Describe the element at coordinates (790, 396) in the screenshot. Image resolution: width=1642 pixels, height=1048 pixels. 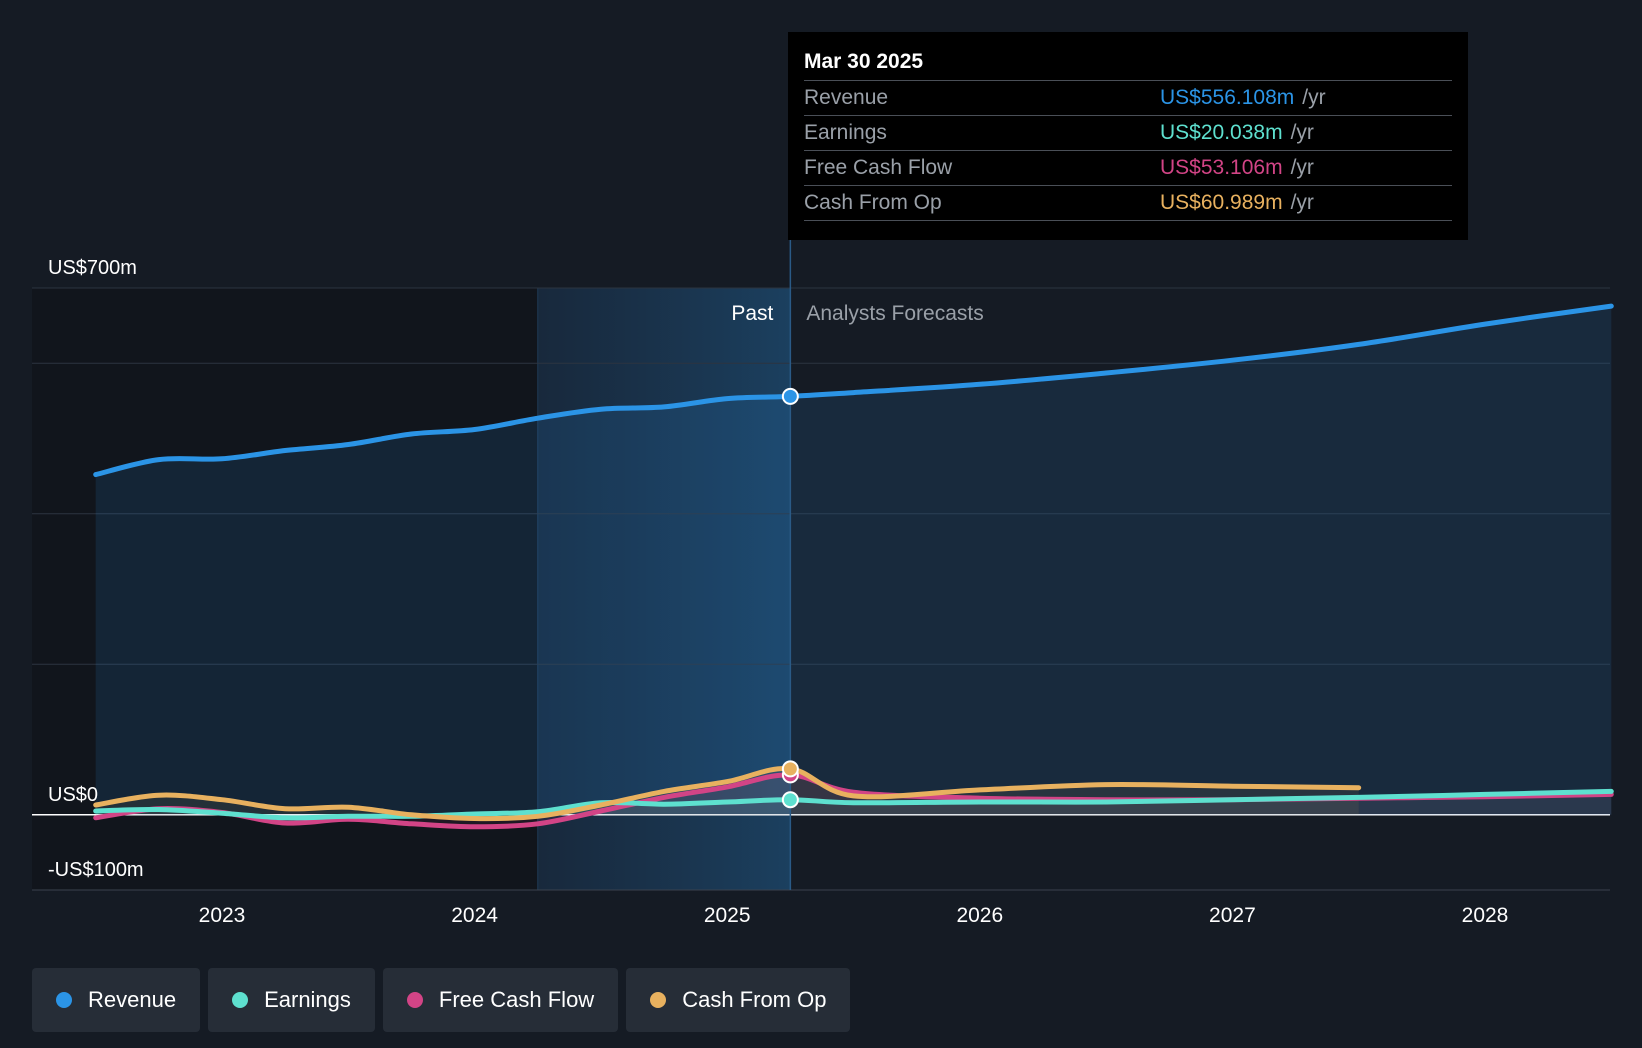
I see `revenue-marker` at that location.